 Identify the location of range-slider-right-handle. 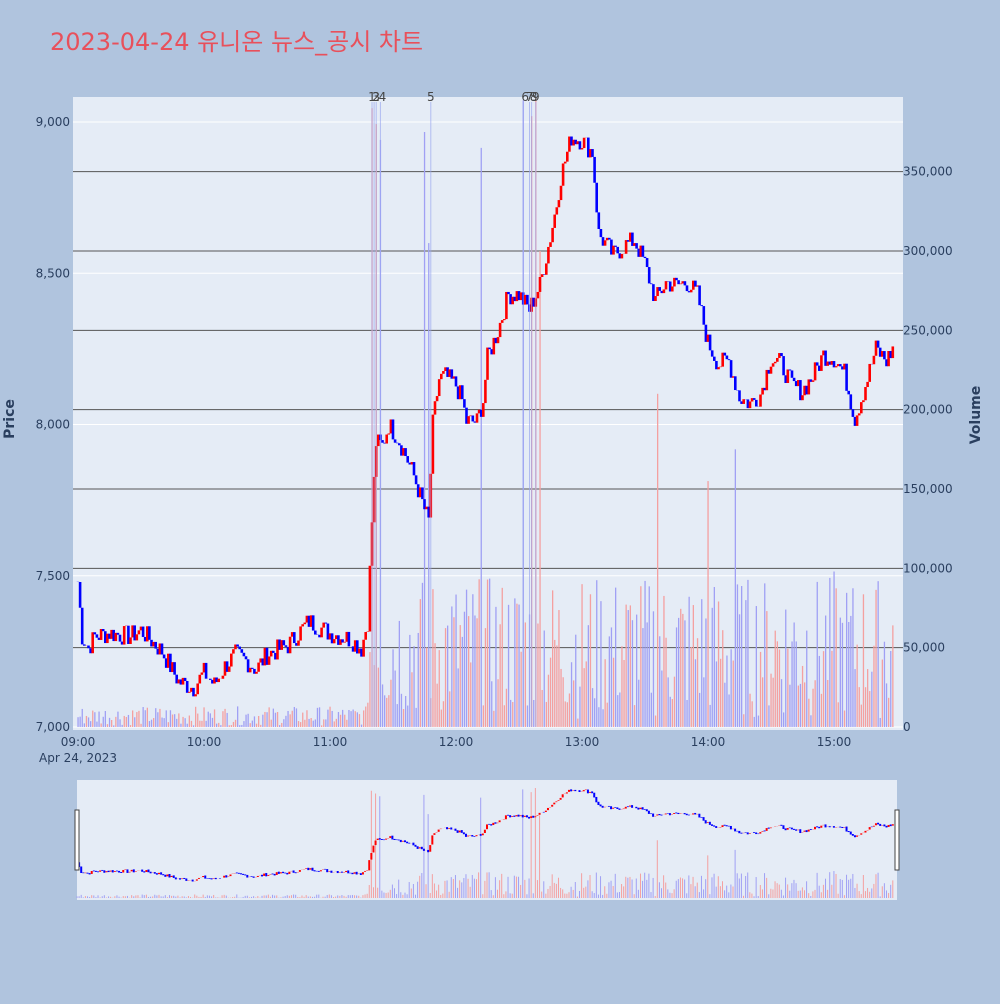
(897, 840).